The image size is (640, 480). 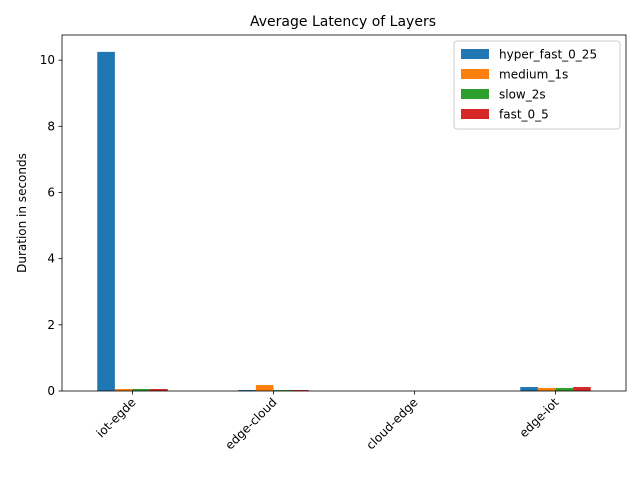 What do you see at coordinates (522, 95) in the screenshot?
I see `legend-label-slow_2s: slow_2s` at bounding box center [522, 95].